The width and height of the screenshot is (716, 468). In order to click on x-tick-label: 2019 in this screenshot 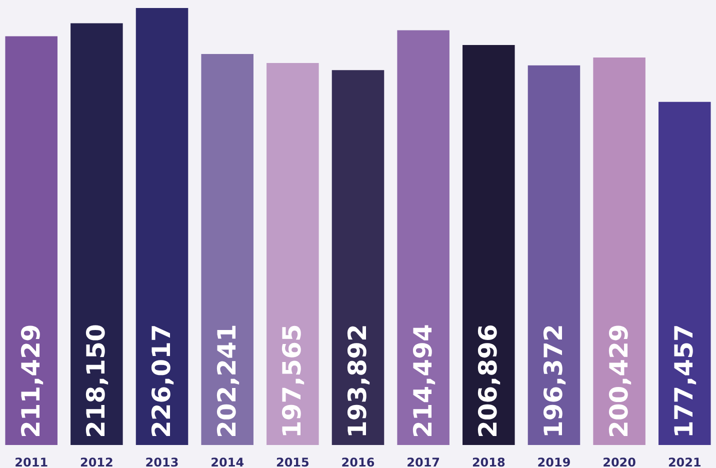, I will do `click(554, 462)`.